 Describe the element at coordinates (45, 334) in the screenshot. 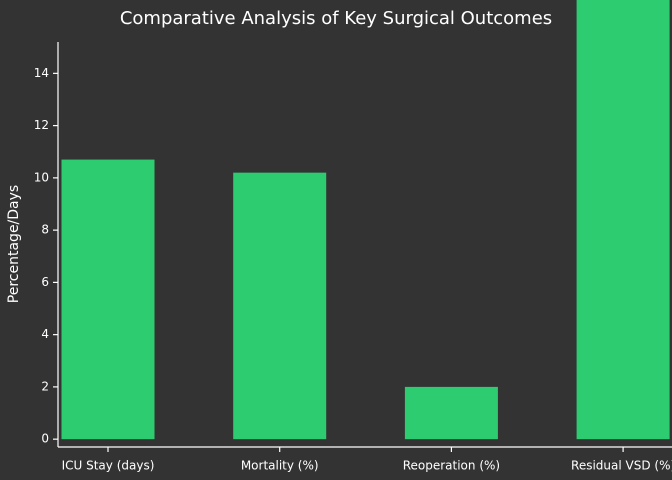

I see `y-tick-label: 4` at that location.